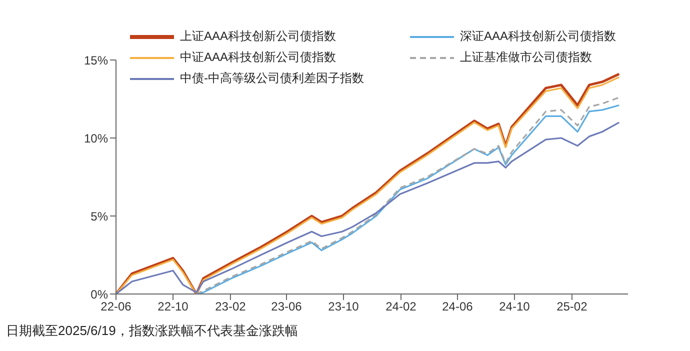 The width and height of the screenshot is (690, 351). I want to click on legend-label: 上证AAA科技创新公司债指数, so click(258, 36).